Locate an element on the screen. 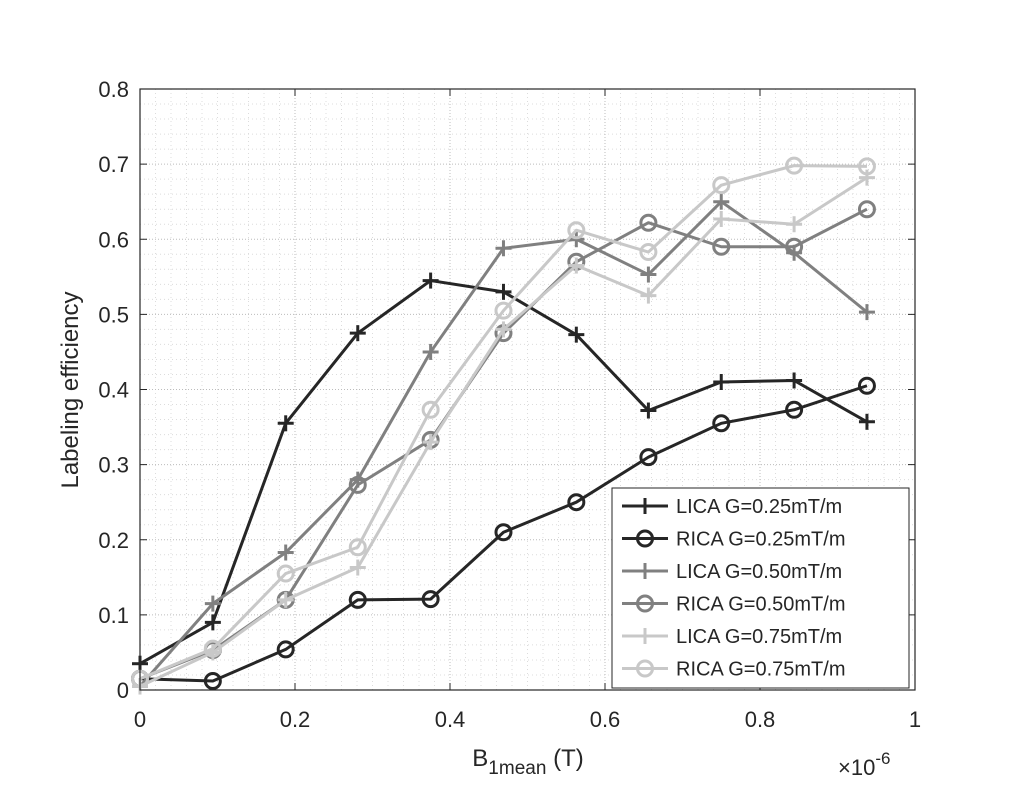  x-tick-label: 0.4 is located at coordinates (450, 719).